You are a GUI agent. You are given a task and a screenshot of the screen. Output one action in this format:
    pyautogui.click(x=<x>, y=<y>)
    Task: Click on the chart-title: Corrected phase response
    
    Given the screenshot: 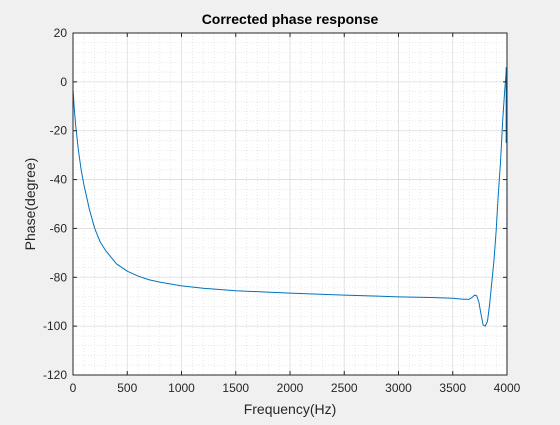 What is the action you would take?
    pyautogui.click(x=290, y=19)
    